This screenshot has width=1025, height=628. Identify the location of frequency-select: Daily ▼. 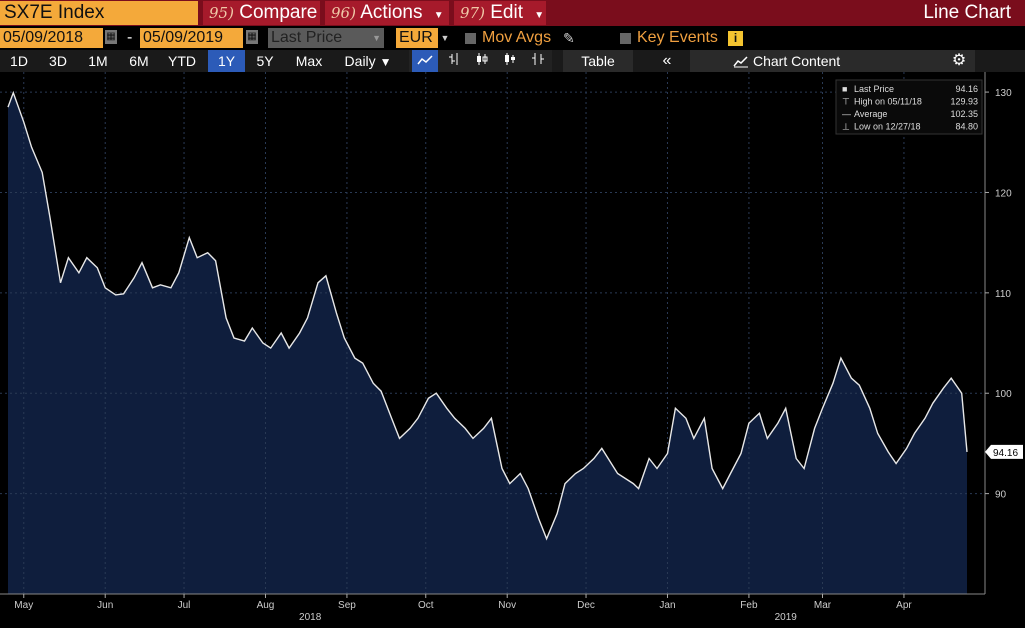
(368, 61).